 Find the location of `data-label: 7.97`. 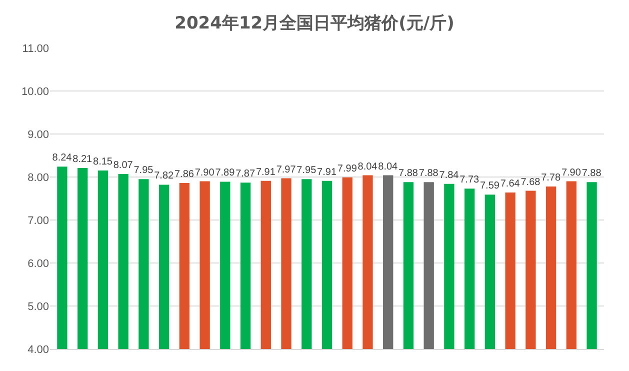

data-label: 7.97 is located at coordinates (286, 170).